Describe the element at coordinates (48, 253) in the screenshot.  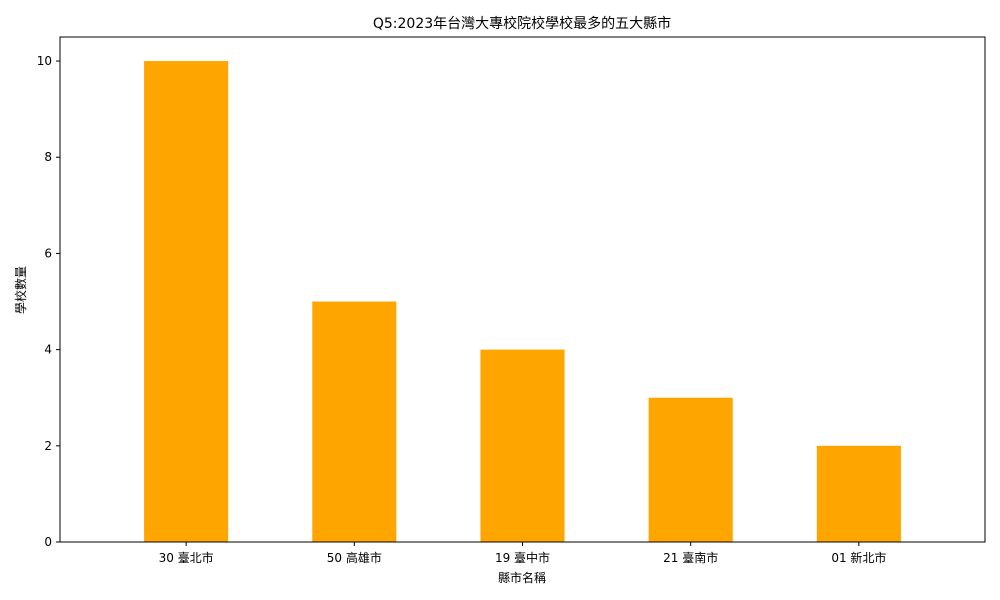
I see `y-tick-label: 6` at that location.